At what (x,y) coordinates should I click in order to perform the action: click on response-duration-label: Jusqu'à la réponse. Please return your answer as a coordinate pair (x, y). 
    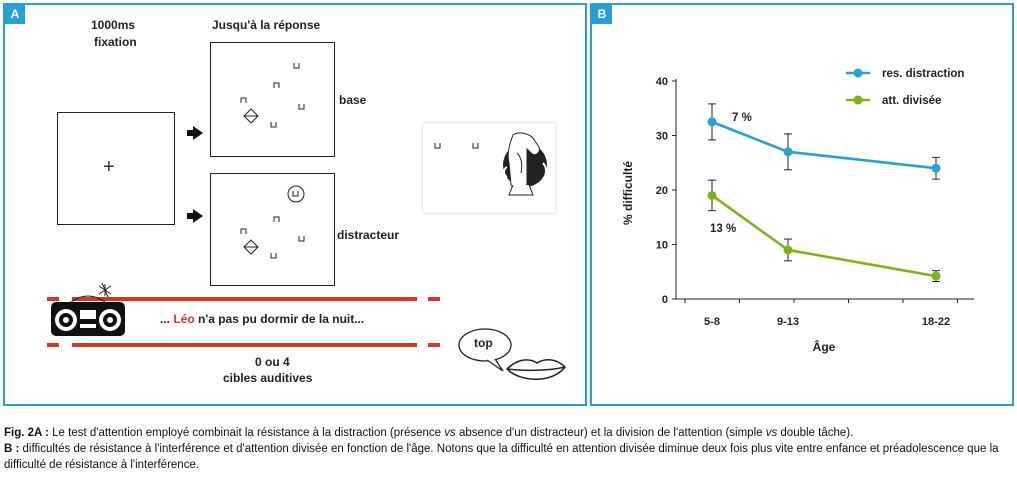
    Looking at the image, I should click on (266, 25).